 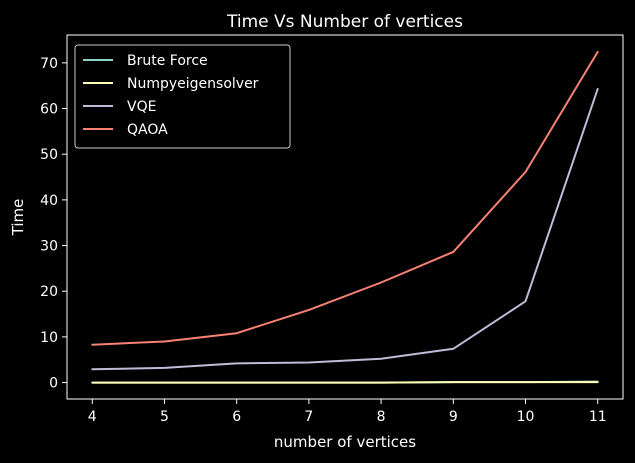 What do you see at coordinates (49, 247) in the screenshot?
I see `y-tick-label: 30` at bounding box center [49, 247].